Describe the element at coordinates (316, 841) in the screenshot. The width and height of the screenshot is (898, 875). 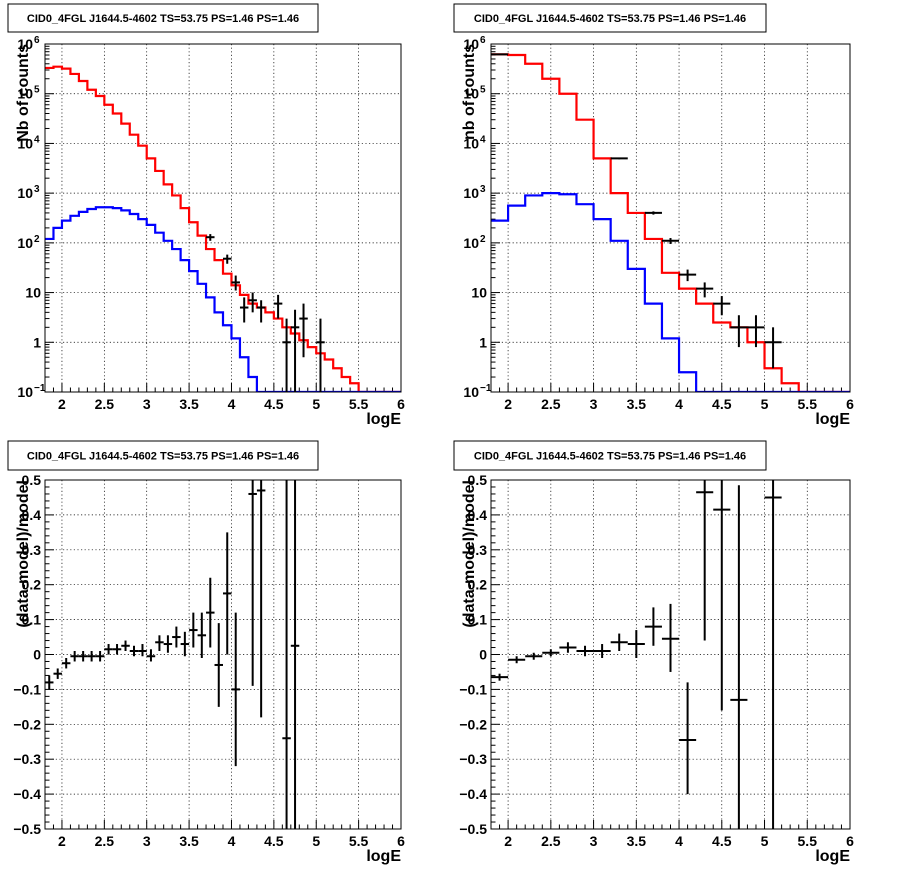
I see `x-tick-label: 5` at that location.